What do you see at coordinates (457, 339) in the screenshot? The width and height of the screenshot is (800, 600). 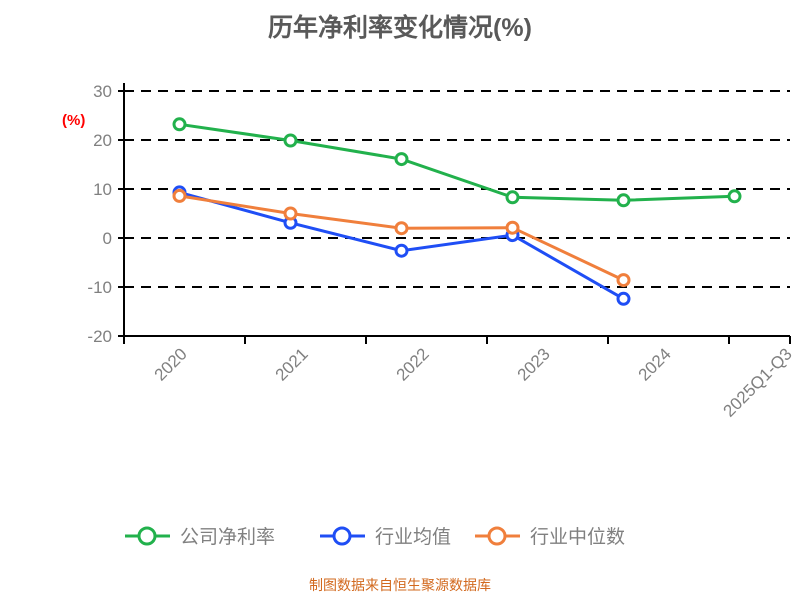 I see `x-axis` at bounding box center [457, 339].